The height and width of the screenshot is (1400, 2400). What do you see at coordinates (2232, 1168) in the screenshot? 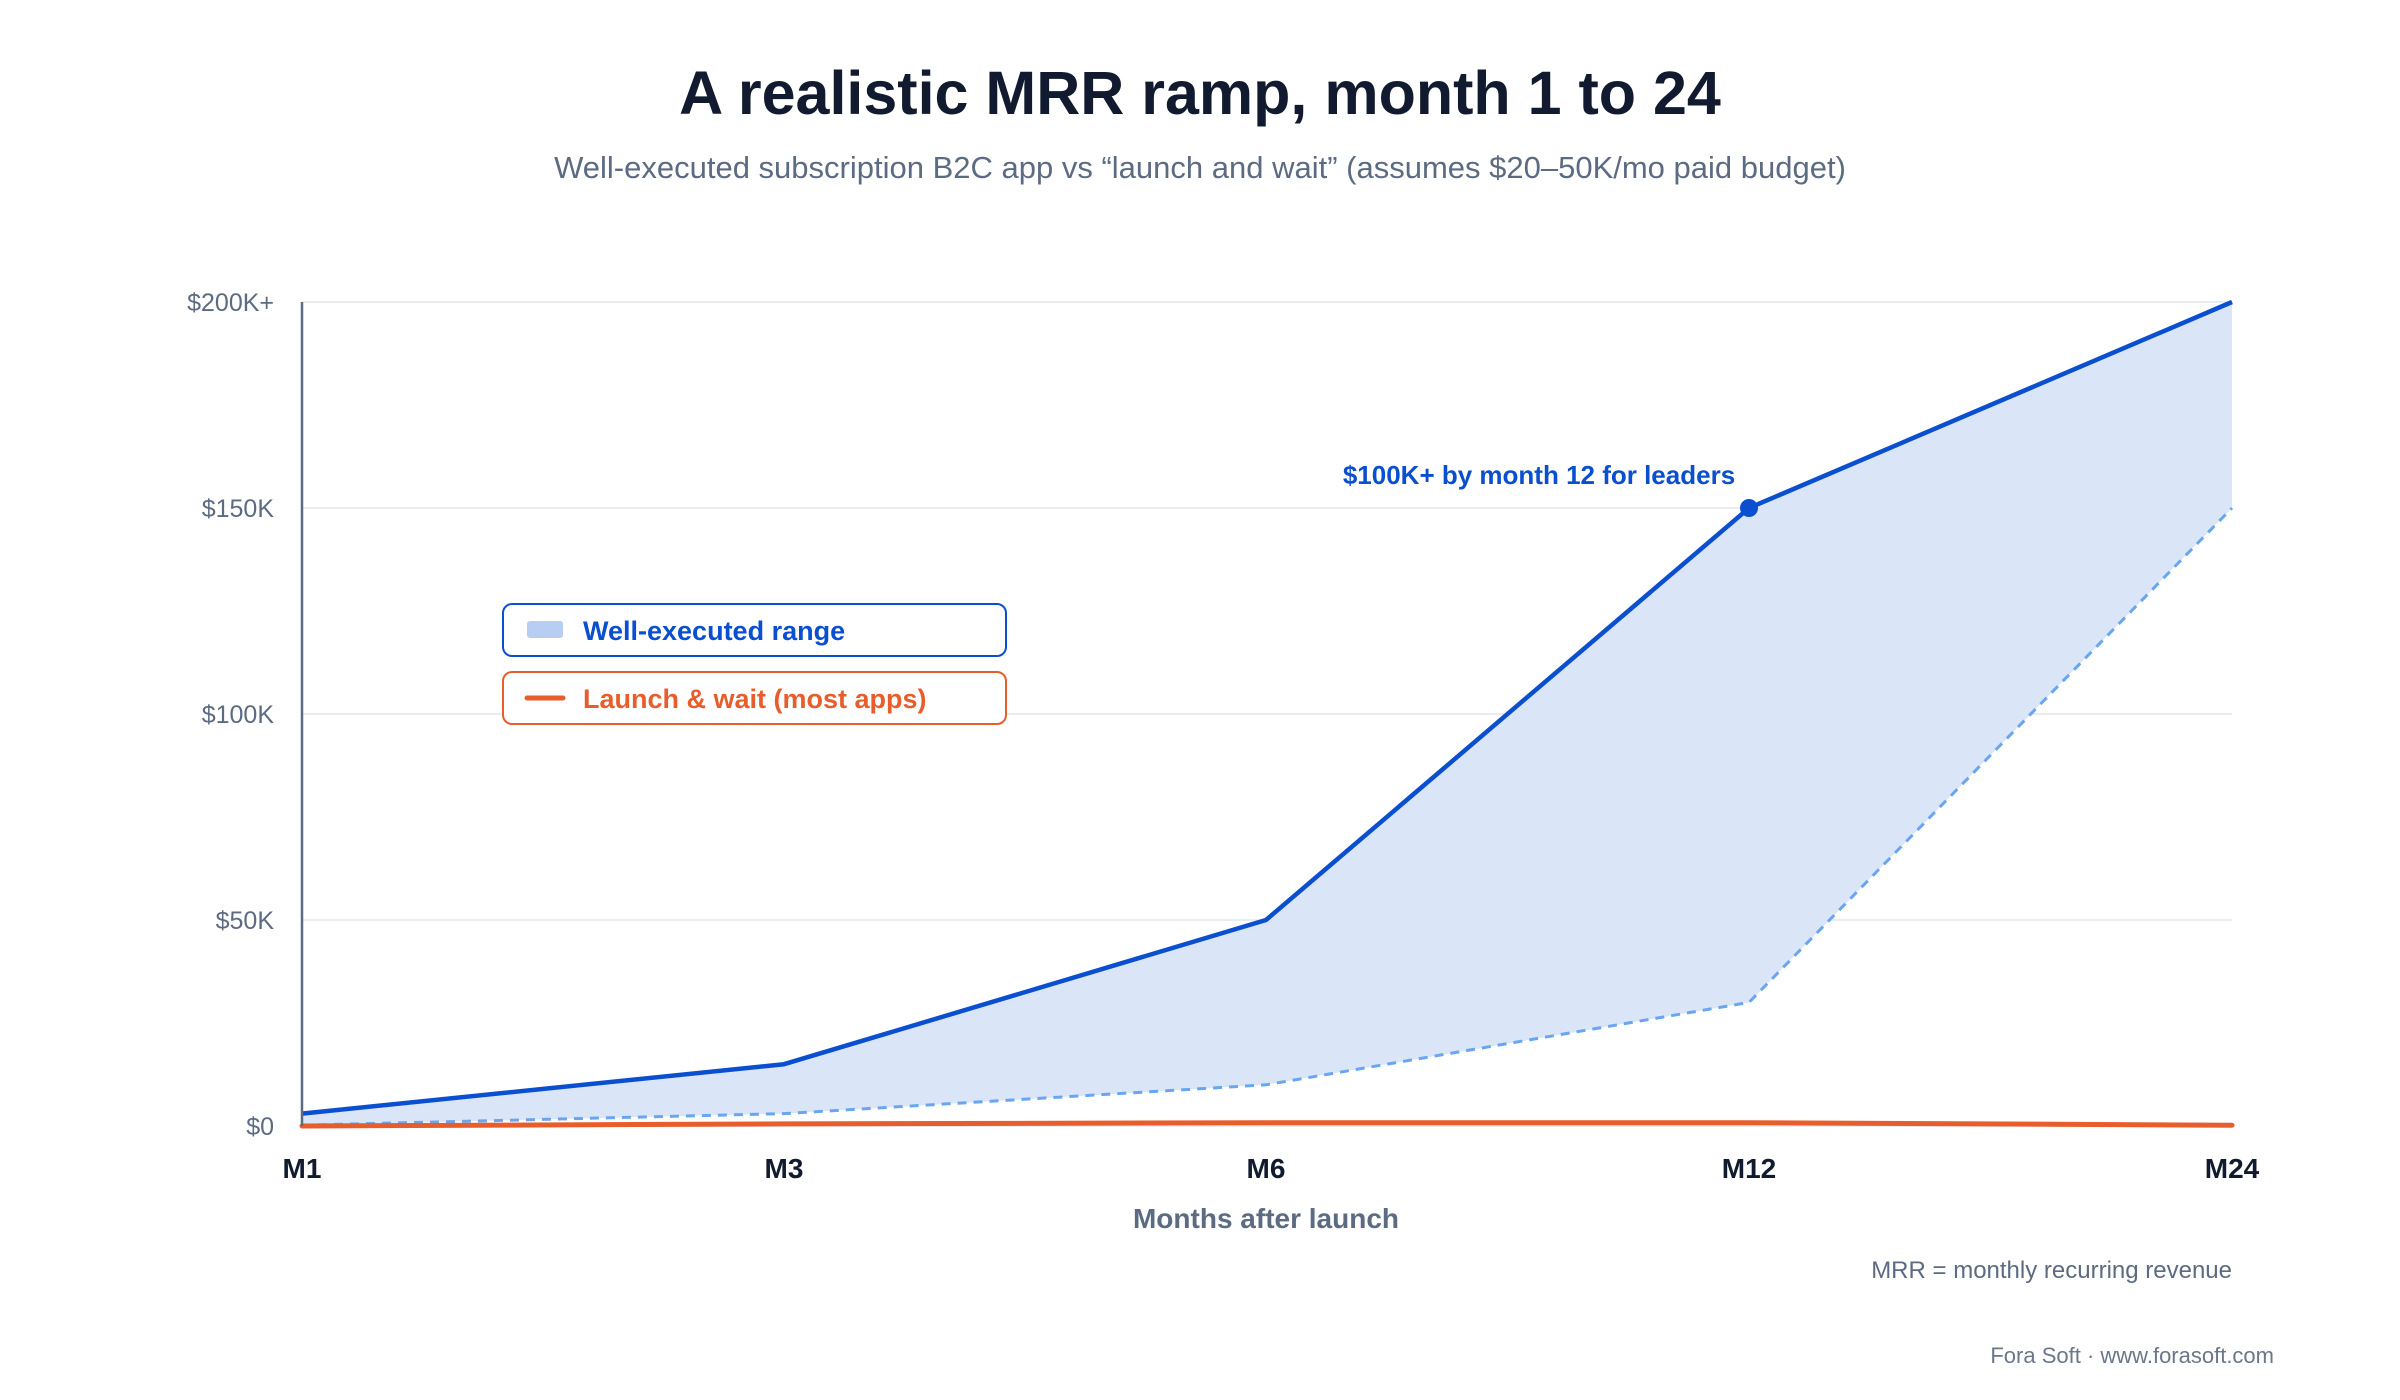
I see `x-tick-label: M24` at bounding box center [2232, 1168].